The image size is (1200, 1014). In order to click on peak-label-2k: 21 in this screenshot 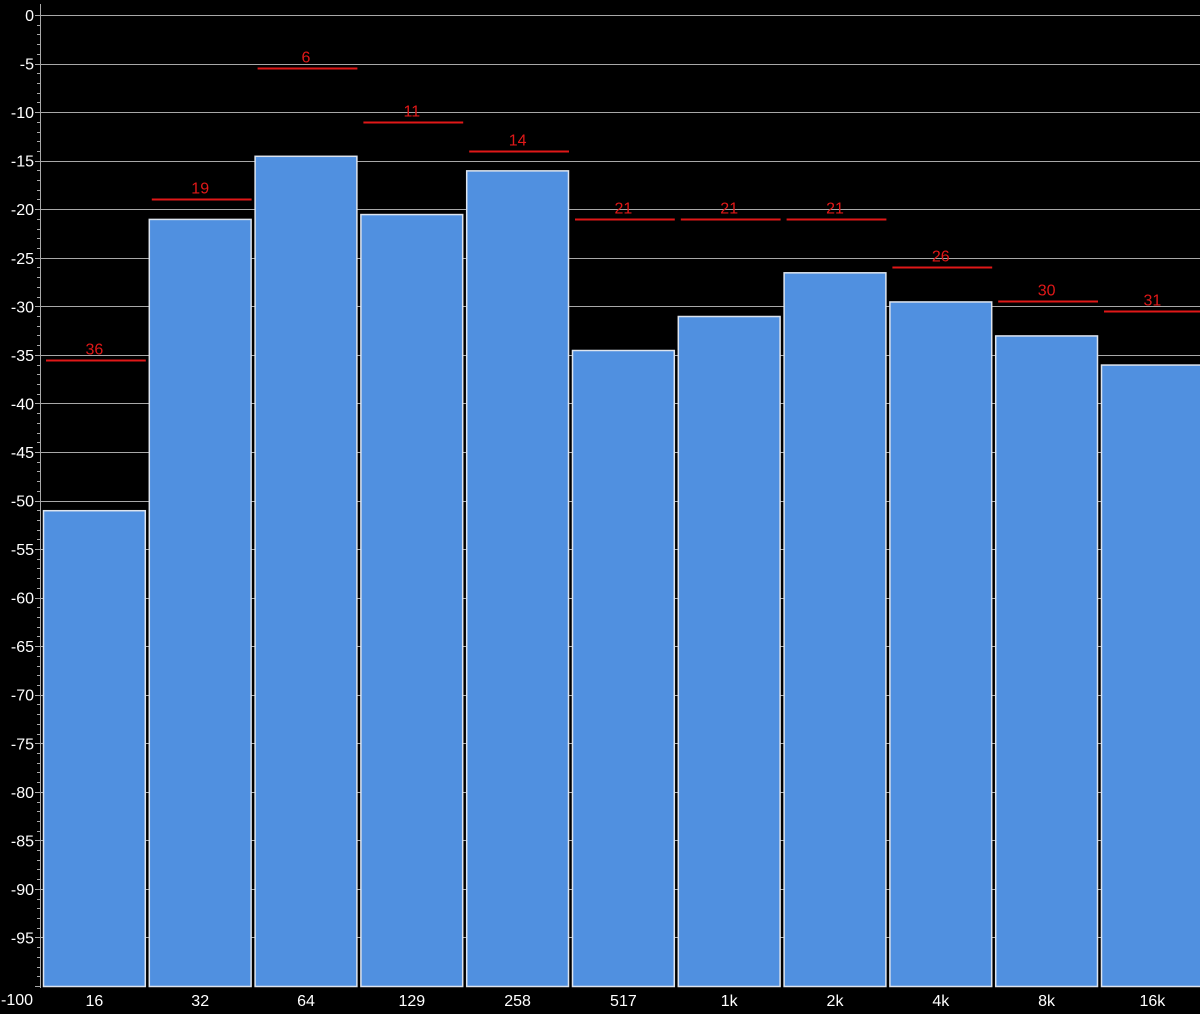, I will do `click(835, 209)`.